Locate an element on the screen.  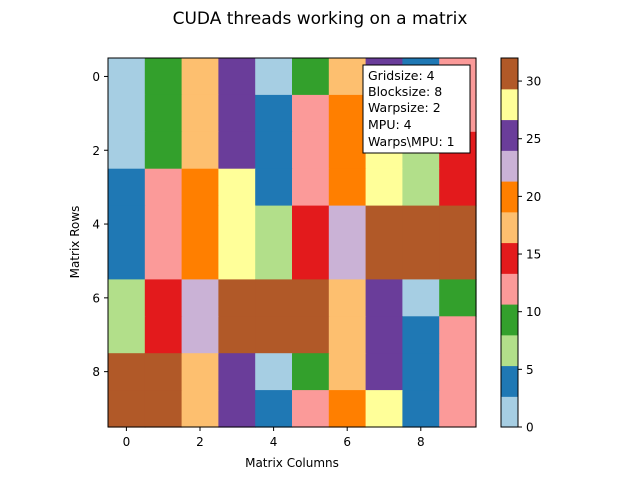
x-tick-label: 0 is located at coordinates (127, 442).